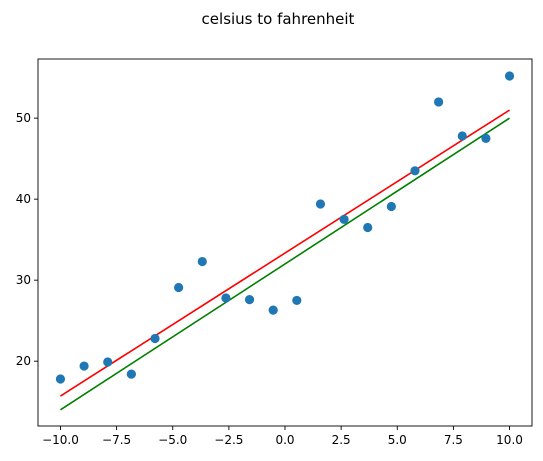  Describe the element at coordinates (397, 440) in the screenshot. I see `x-tick-label: 5.0` at that location.